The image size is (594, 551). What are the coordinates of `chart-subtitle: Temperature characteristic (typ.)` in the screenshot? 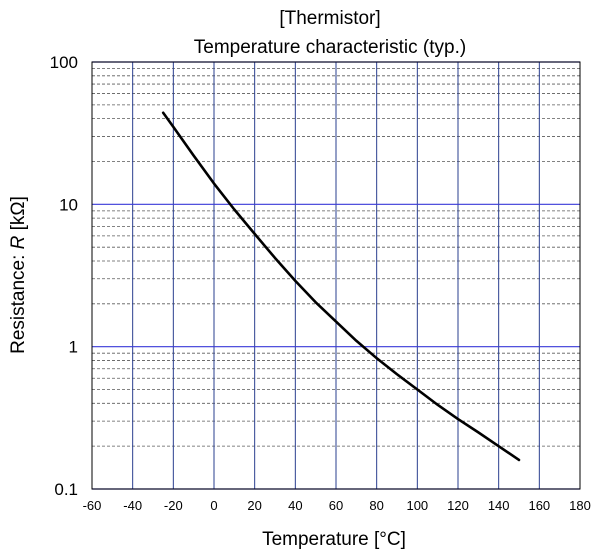 It's located at (330, 47).